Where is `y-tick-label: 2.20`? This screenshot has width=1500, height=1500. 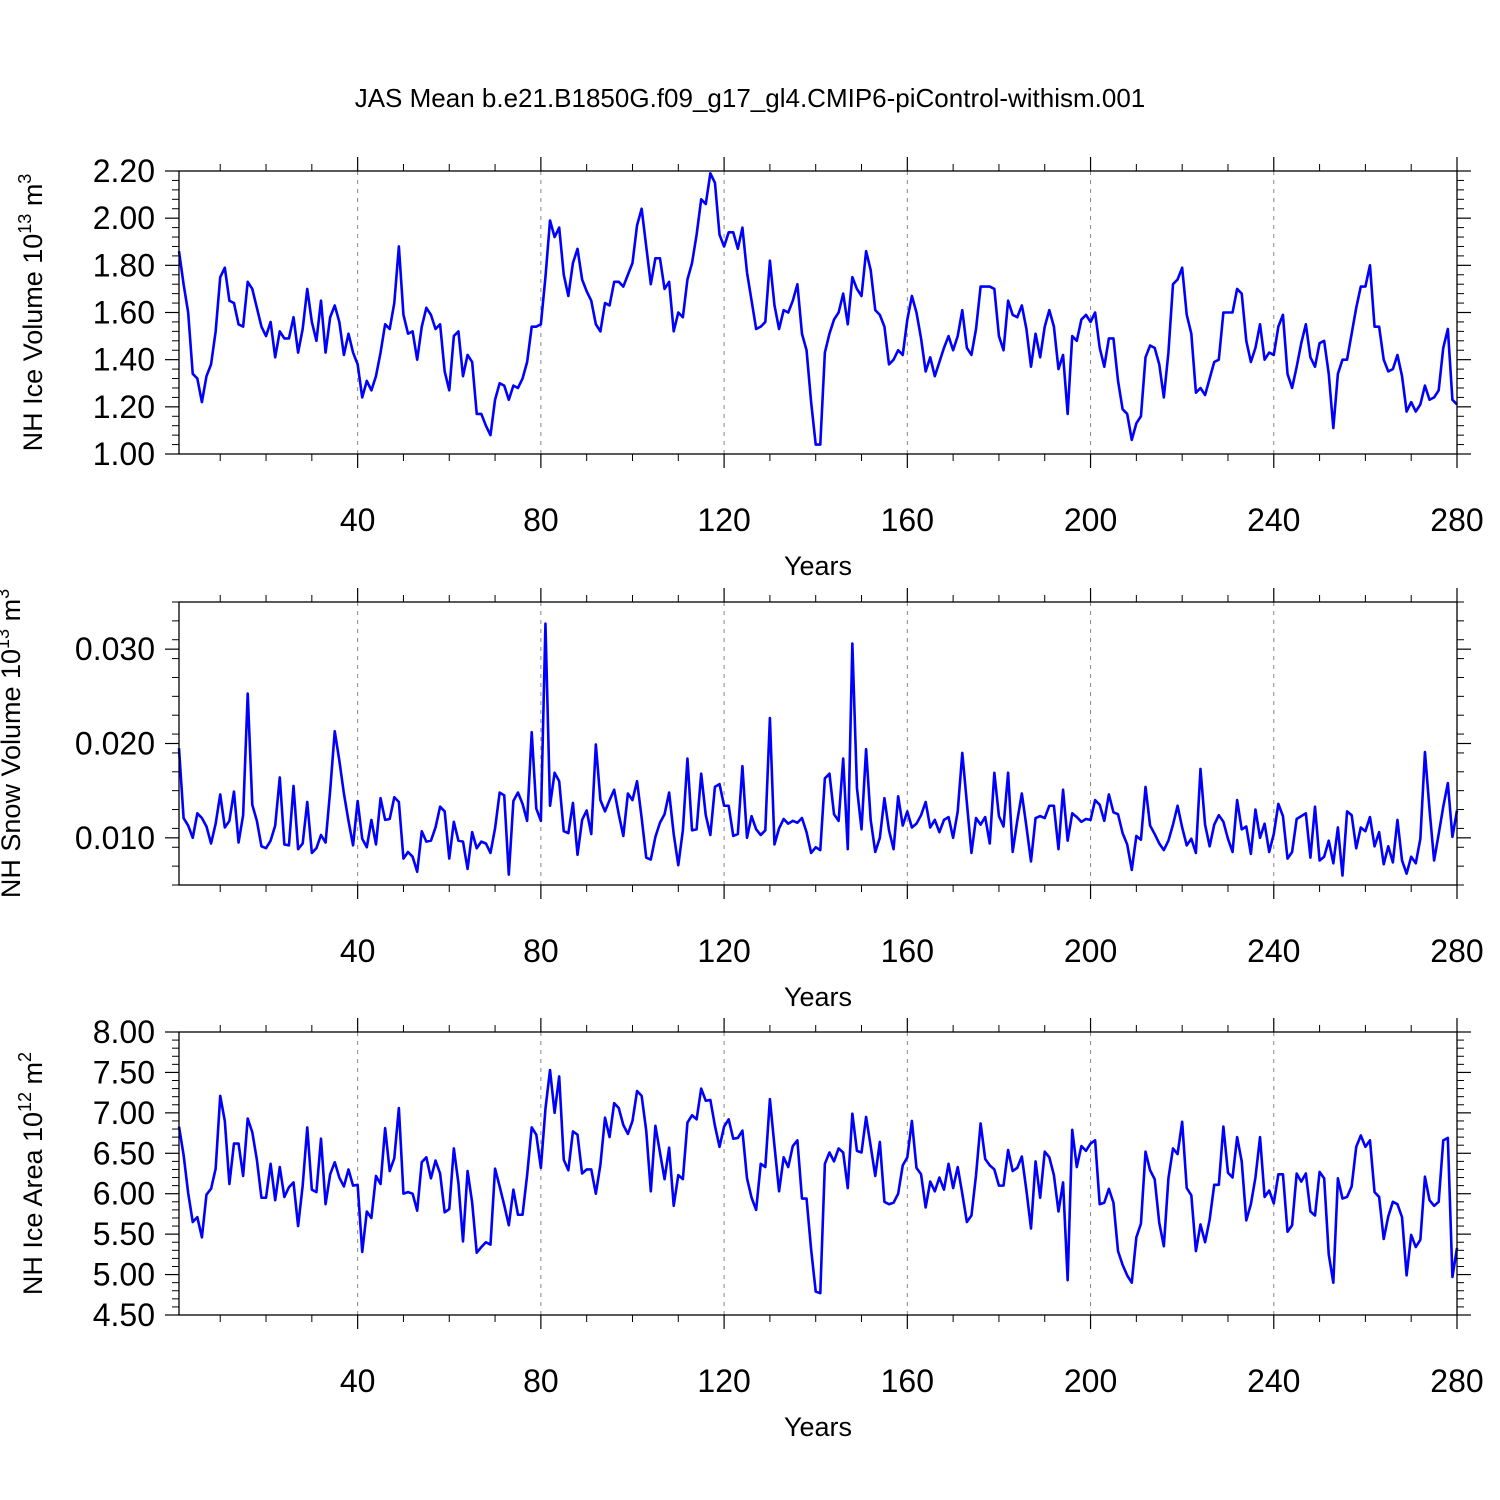 y-tick-label: 2.20 is located at coordinates (124, 171).